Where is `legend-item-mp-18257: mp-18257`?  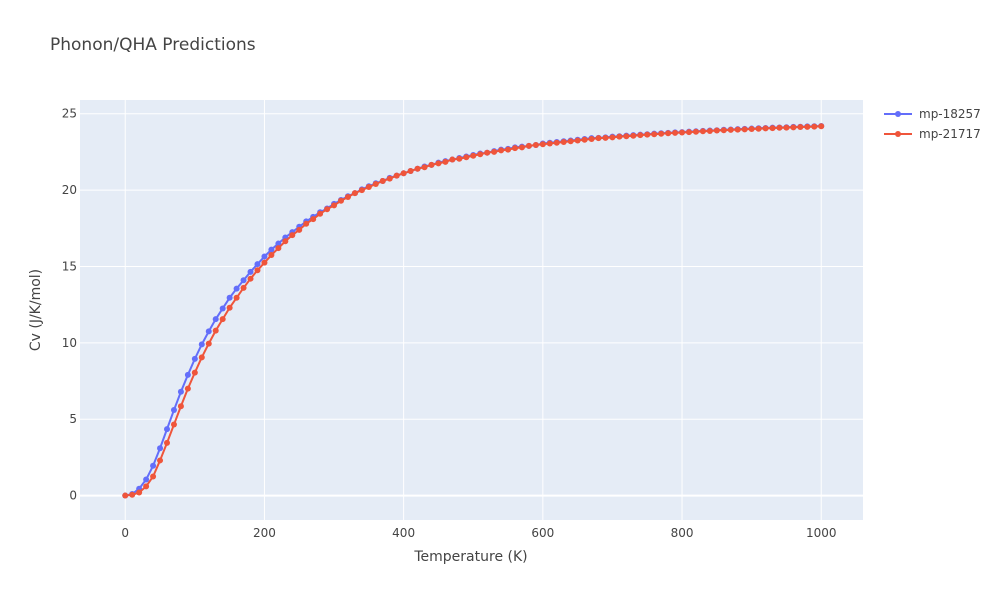 legend-item-mp-18257: mp-18257 is located at coordinates (932, 114).